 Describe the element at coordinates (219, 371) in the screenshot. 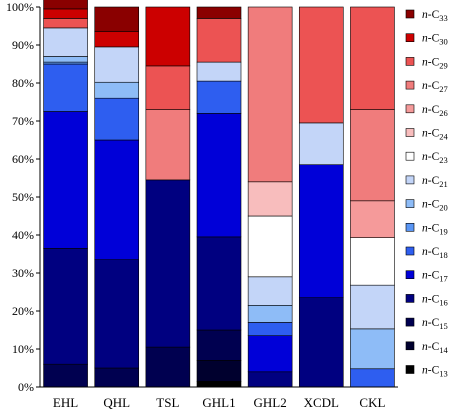

I see `bar-segment-GHL1-n-C14` at that location.